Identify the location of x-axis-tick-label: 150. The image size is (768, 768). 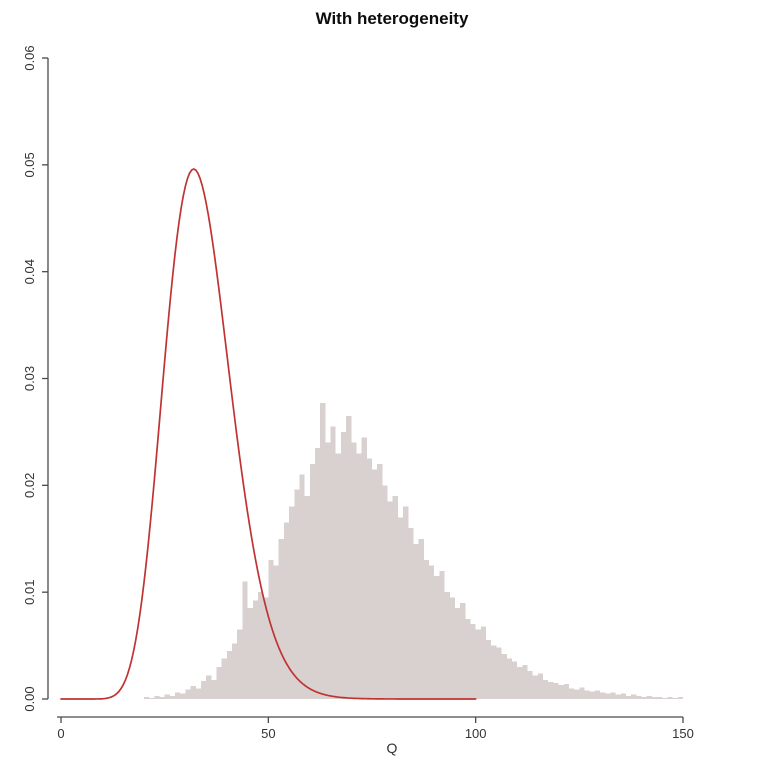
(683, 733).